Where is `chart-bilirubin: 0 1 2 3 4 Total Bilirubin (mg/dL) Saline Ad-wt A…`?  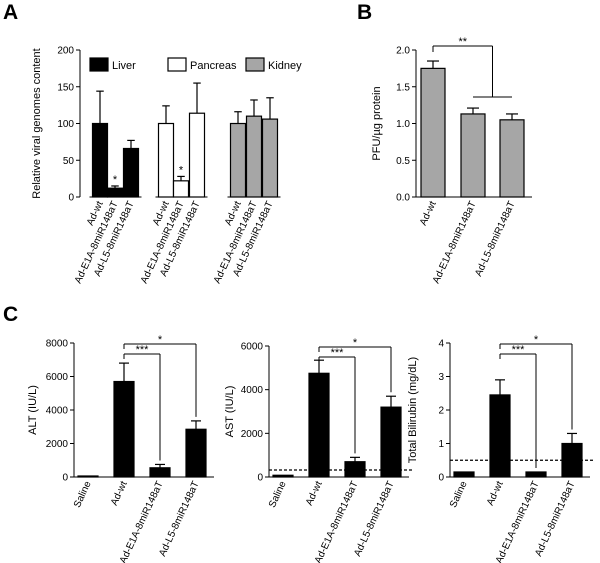
chart-bilirubin: 0 1 2 3 4 Total Bilirubin (mg/dL) Saline Ad-wt A… is located at coordinates (500, 448).